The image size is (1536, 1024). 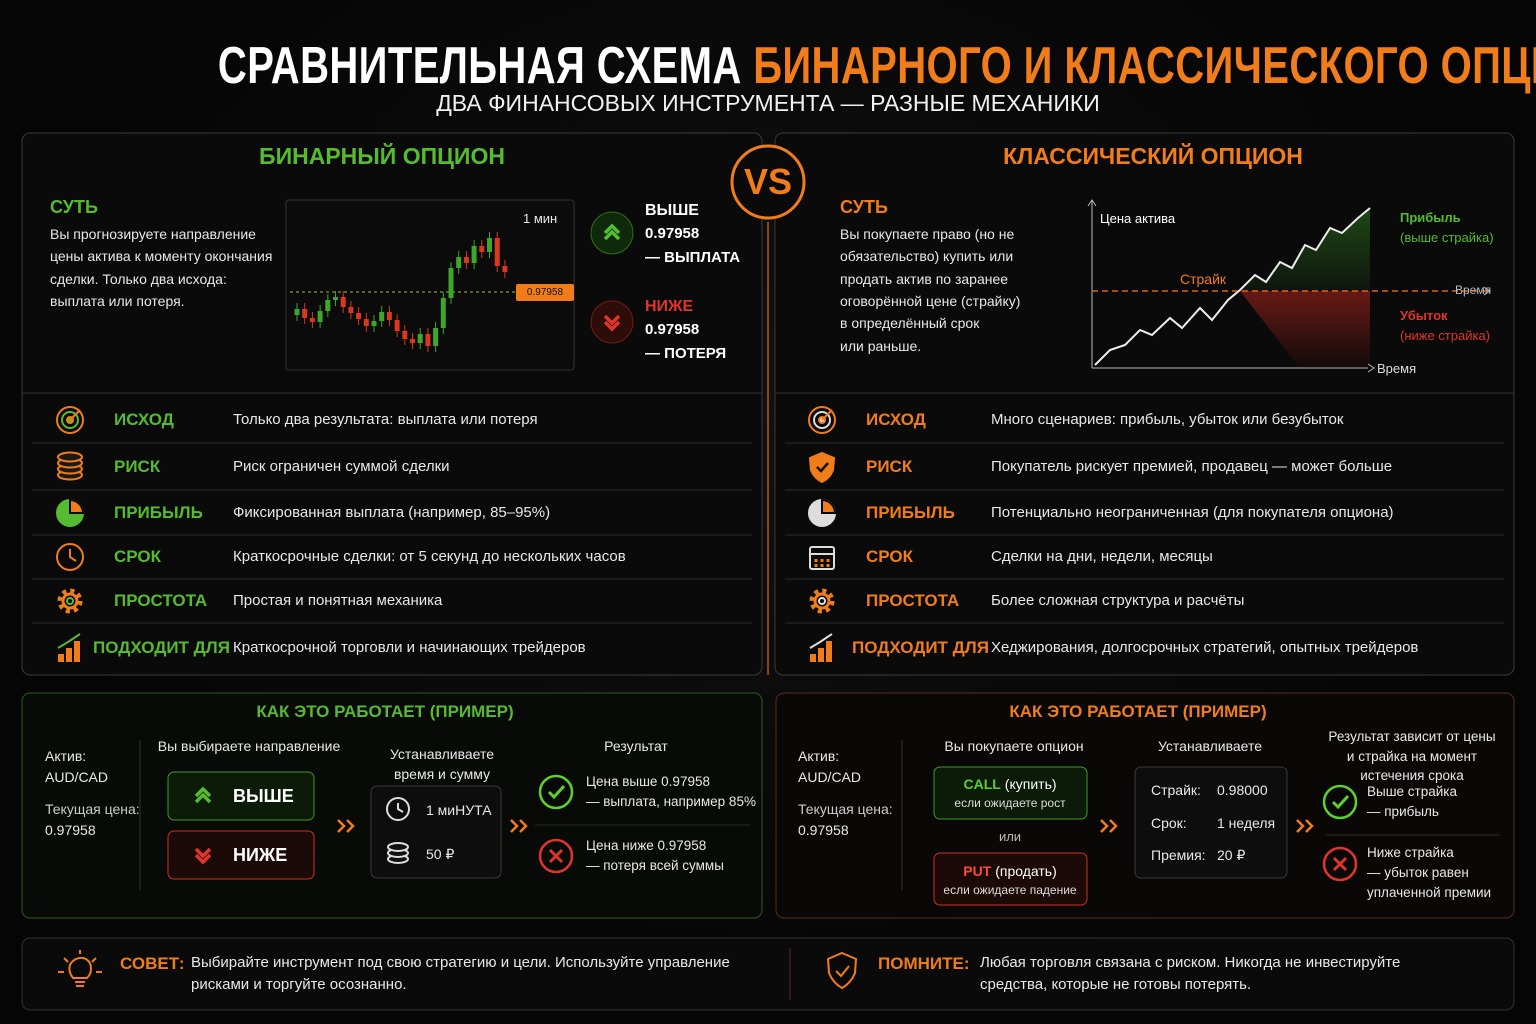 What do you see at coordinates (1445, 335) in the screenshot?
I see `loss-note: (ниже страйка)` at bounding box center [1445, 335].